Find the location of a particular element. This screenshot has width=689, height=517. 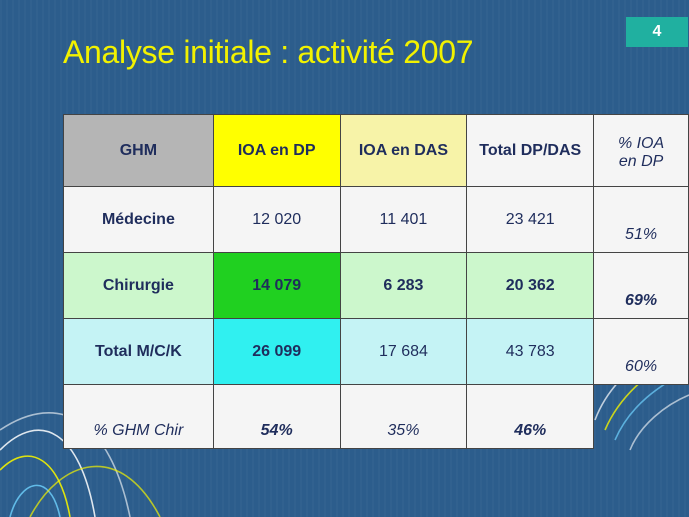

cell-total: 43 783 is located at coordinates (530, 351).